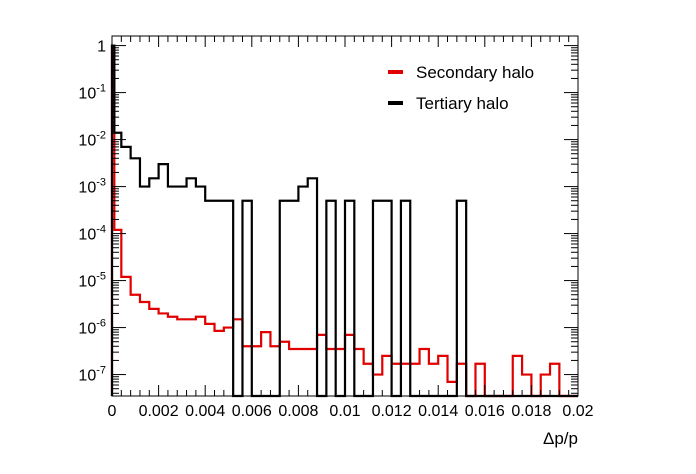  What do you see at coordinates (298, 411) in the screenshot?
I see `x-tick-label: 0.008` at bounding box center [298, 411].